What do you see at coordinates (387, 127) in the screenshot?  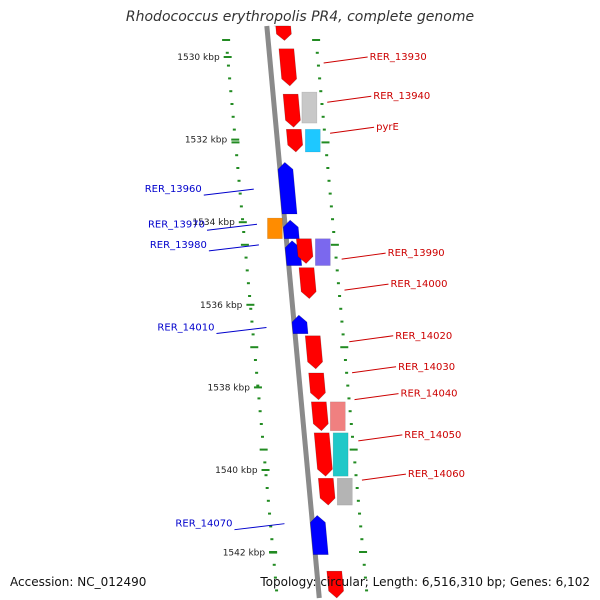 I see `gene-label: pyrE` at bounding box center [387, 127].